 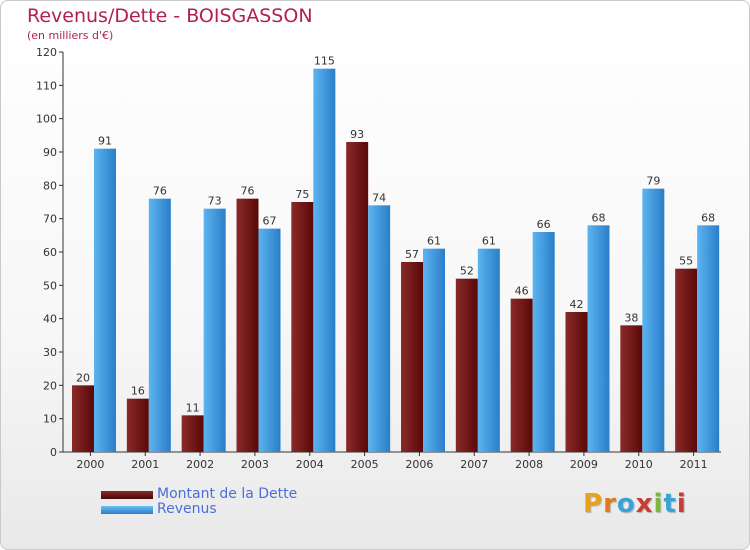 What do you see at coordinates (193, 407) in the screenshot?
I see `data-label: 11` at bounding box center [193, 407].